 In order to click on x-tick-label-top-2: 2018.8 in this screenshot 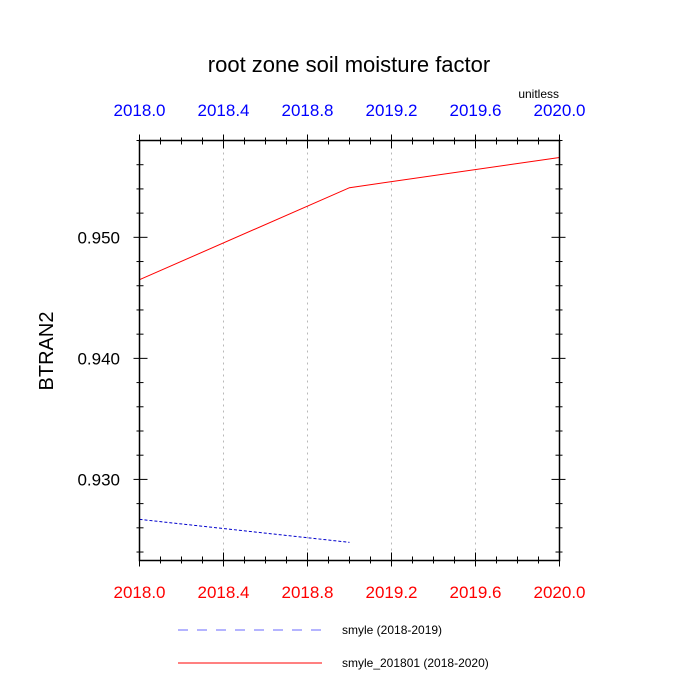, I will do `click(308, 110)`.